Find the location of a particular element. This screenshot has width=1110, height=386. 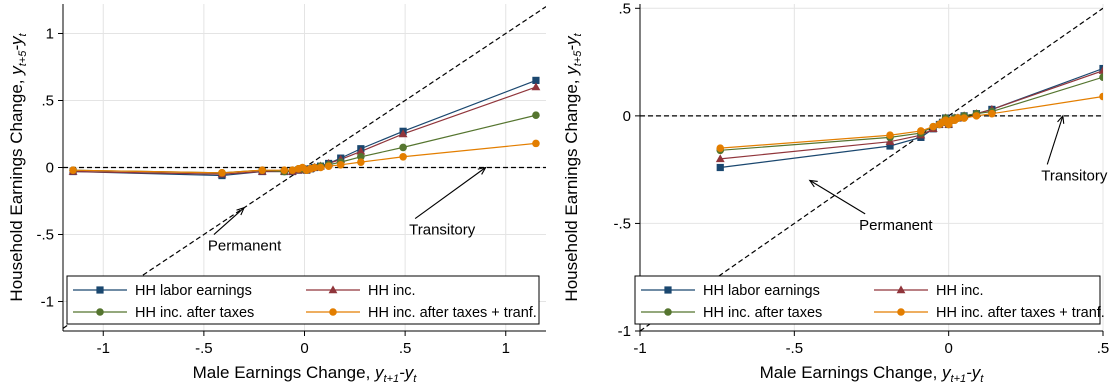

transitory-arrowhead is located at coordinates (482, 170).